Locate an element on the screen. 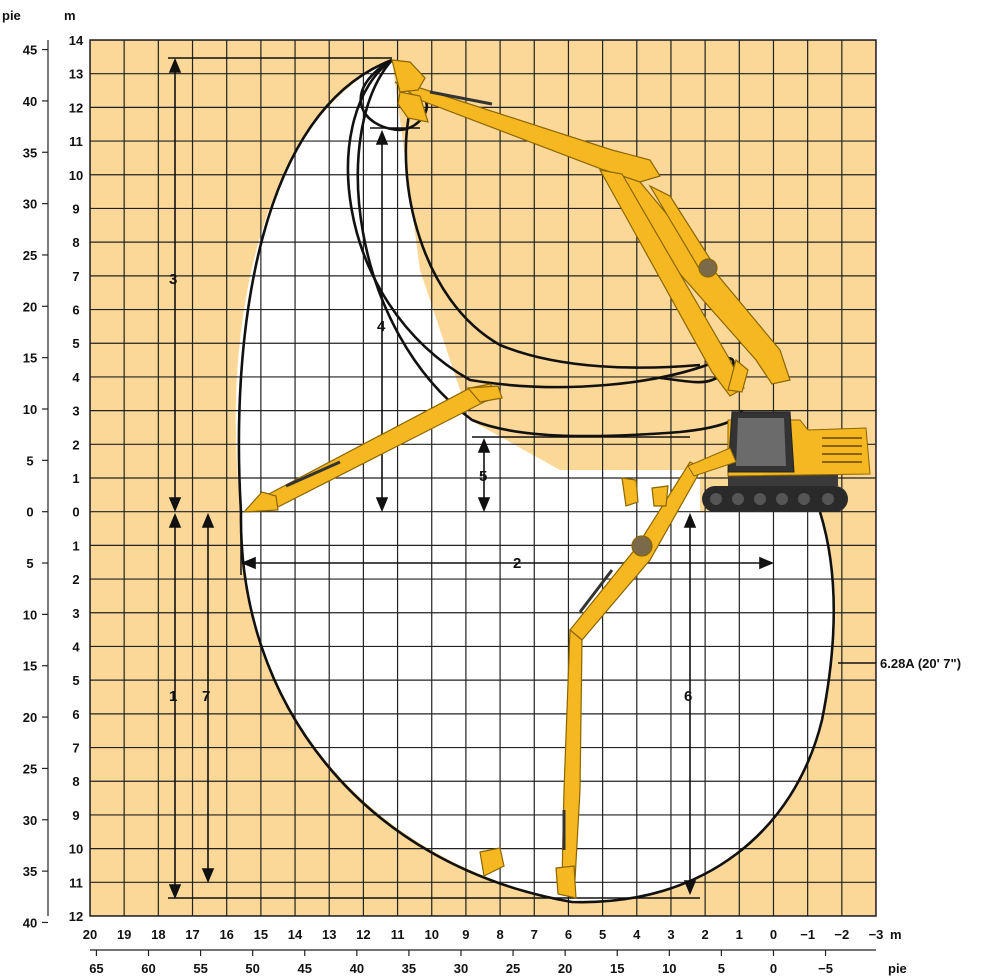 The image size is (985, 977). ft-bottom-tick-label: 55 is located at coordinates (200, 968).